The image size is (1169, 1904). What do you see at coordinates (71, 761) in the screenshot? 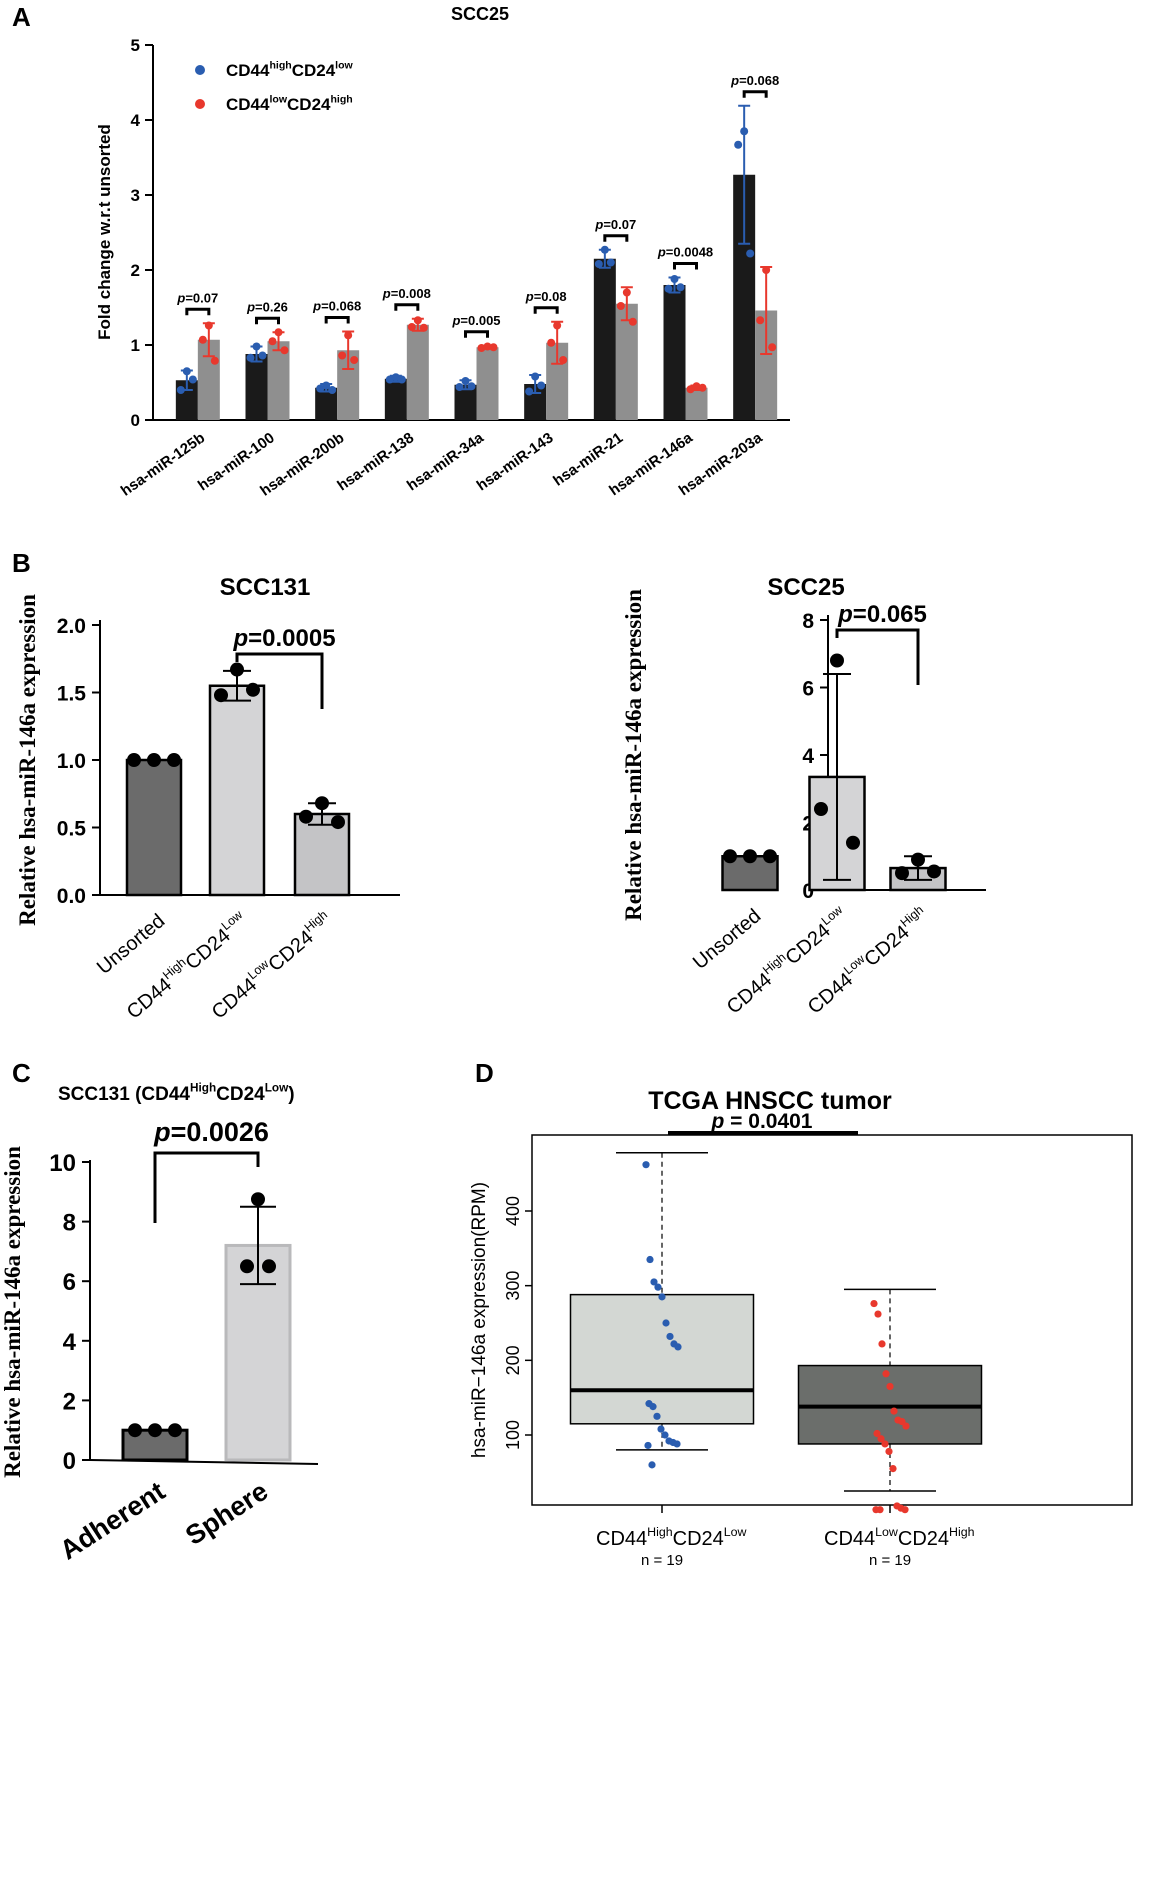
I see `chart-b-left-y-tick-label: 1.0` at bounding box center [71, 761].